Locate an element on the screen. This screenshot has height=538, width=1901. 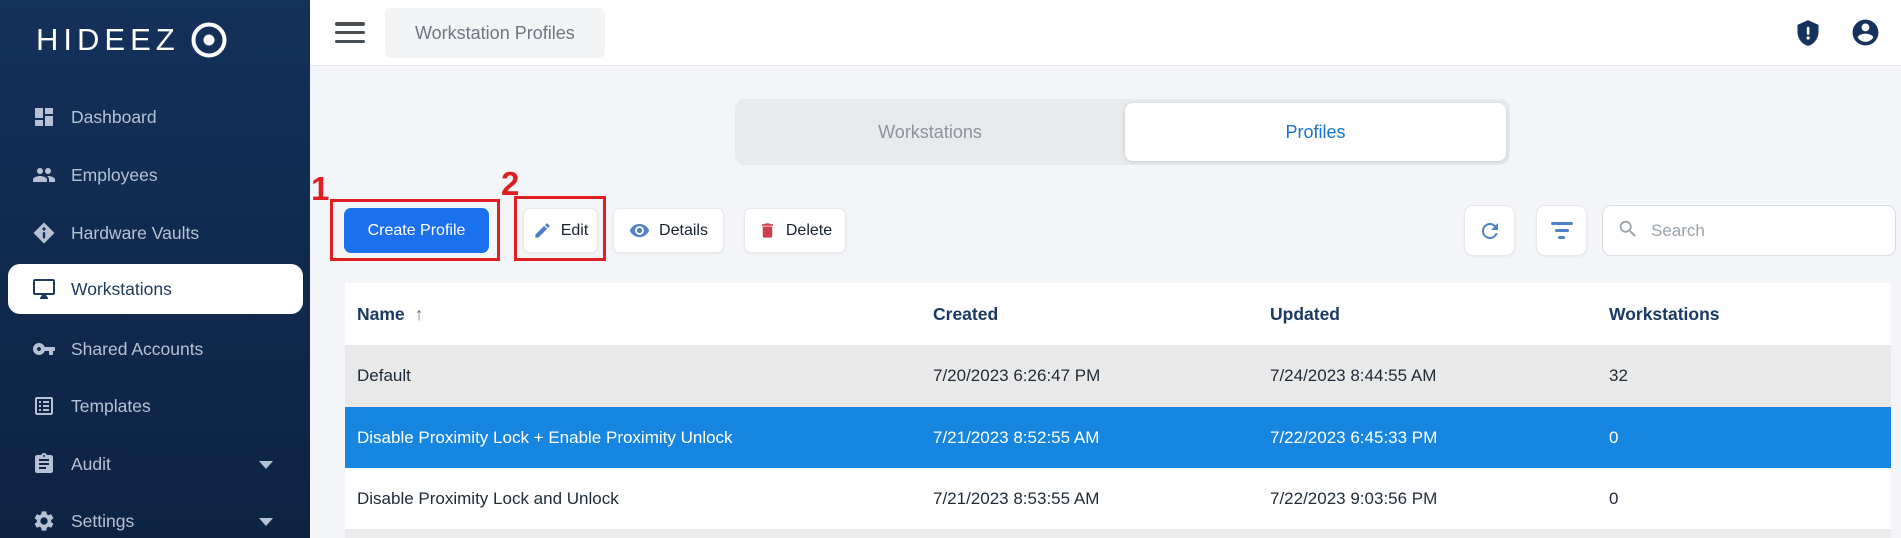
sort-ascending-icon: ↑ is located at coordinates (419, 313).